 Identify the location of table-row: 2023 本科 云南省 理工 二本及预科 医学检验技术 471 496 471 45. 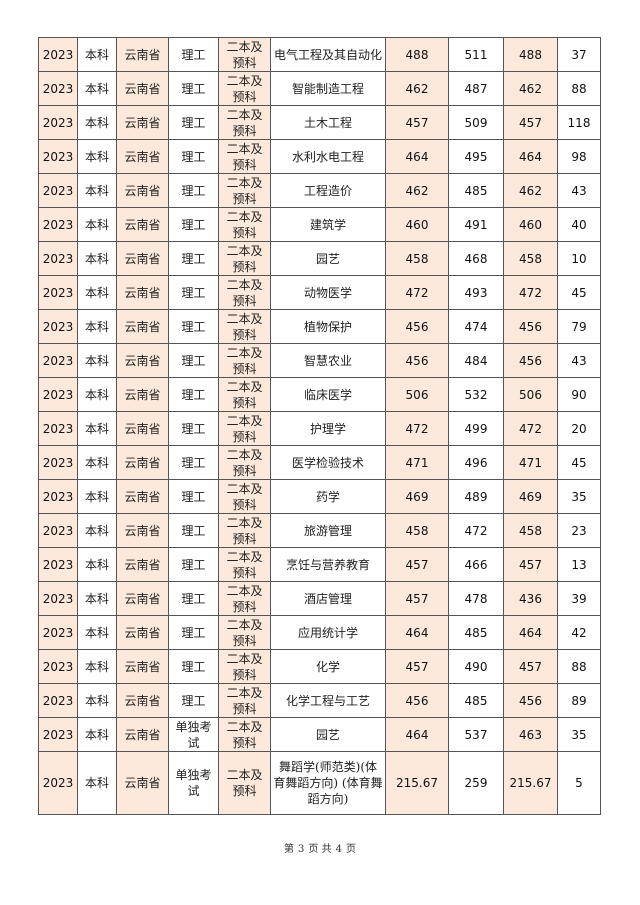
(319, 462).